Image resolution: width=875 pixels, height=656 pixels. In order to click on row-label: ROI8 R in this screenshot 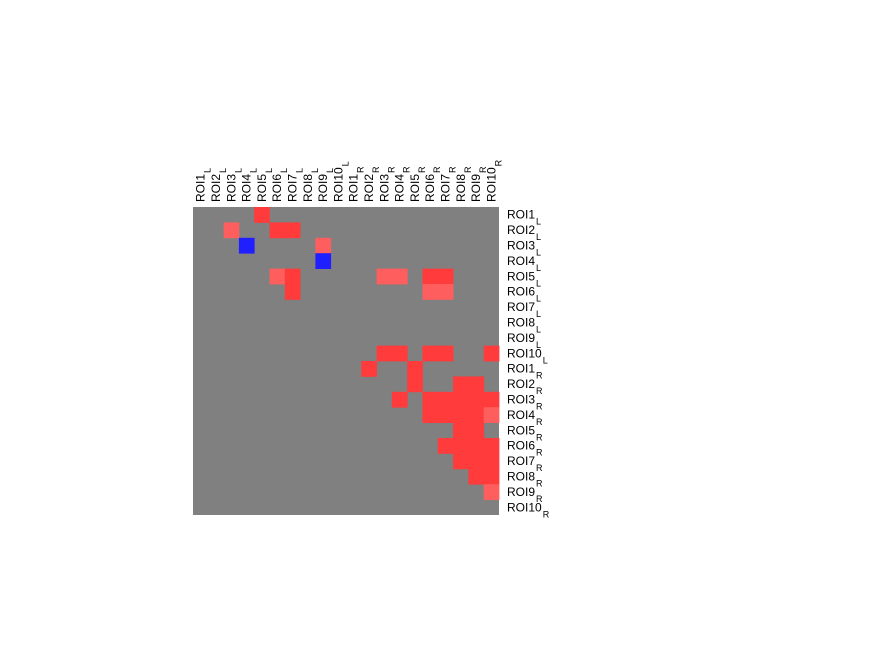, I will do `click(525, 479)`.